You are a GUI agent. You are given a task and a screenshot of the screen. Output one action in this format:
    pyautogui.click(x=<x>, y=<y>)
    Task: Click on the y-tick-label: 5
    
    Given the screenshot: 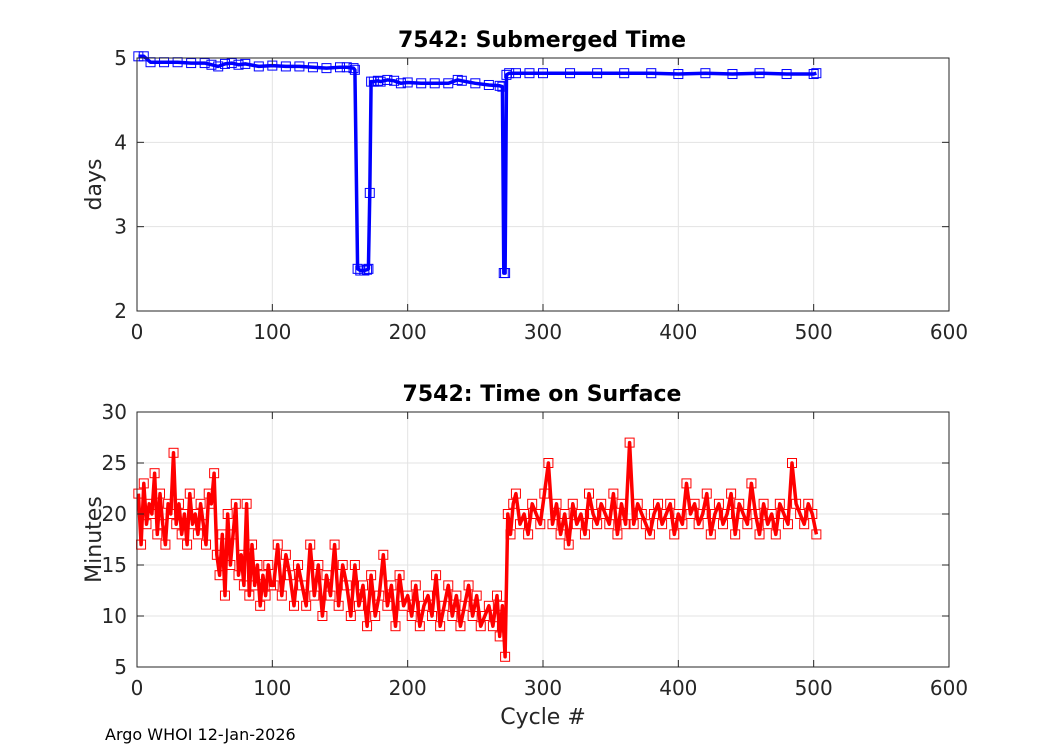 What is the action you would take?
    pyautogui.click(x=120, y=667)
    